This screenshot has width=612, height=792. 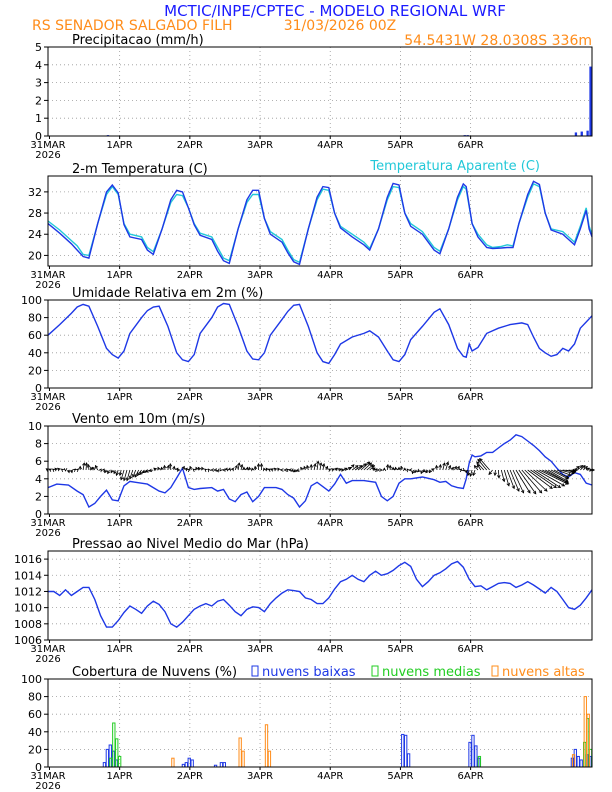 I want to click on header-station: RS SENADOR SALGADO FILH, so click(x=132, y=26).